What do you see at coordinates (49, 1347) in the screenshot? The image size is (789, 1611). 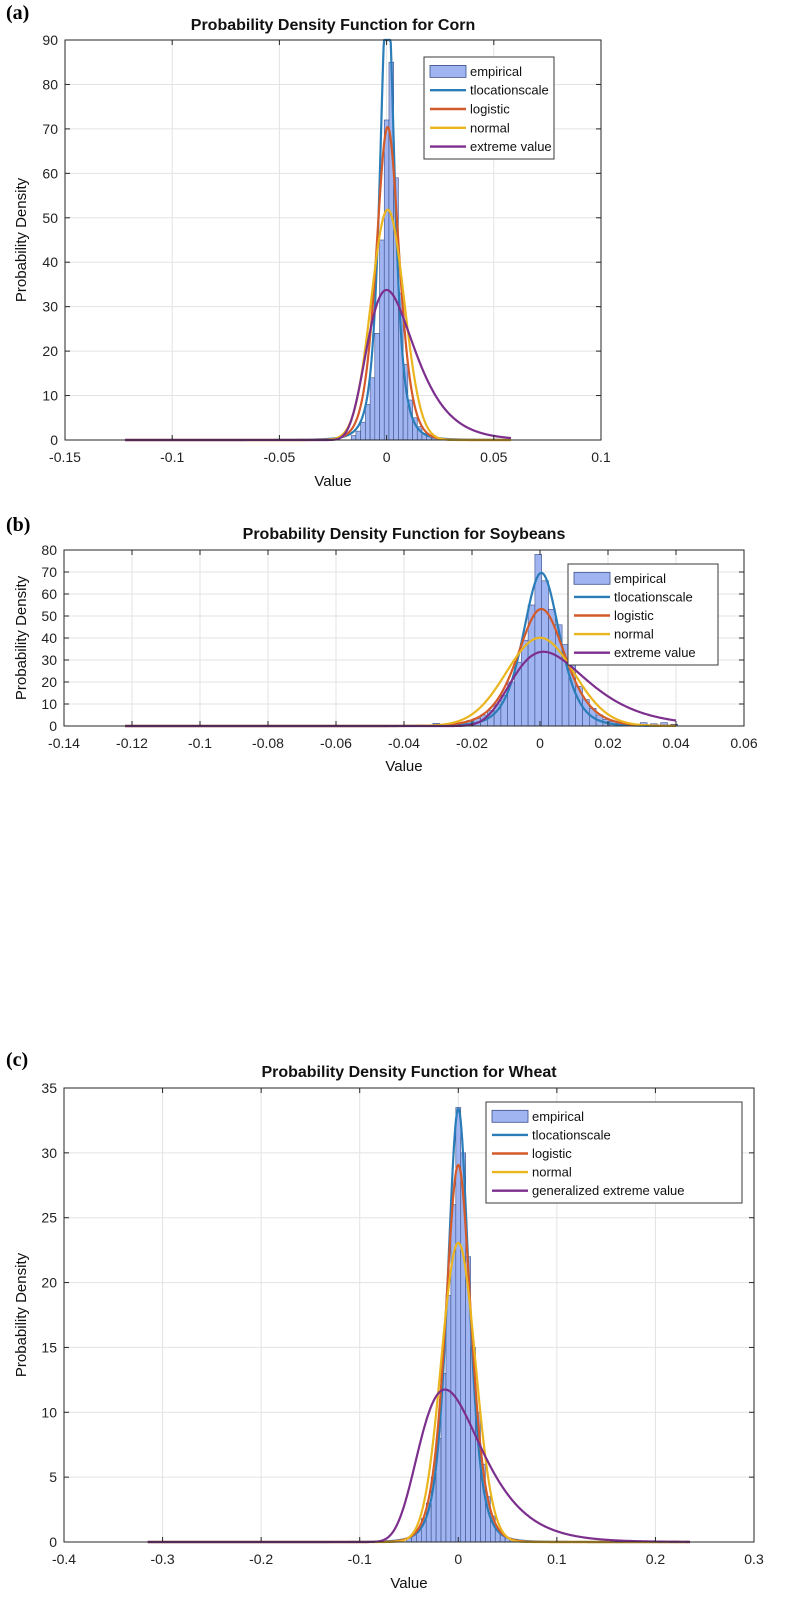 I see `y-tick-label: 15` at bounding box center [49, 1347].